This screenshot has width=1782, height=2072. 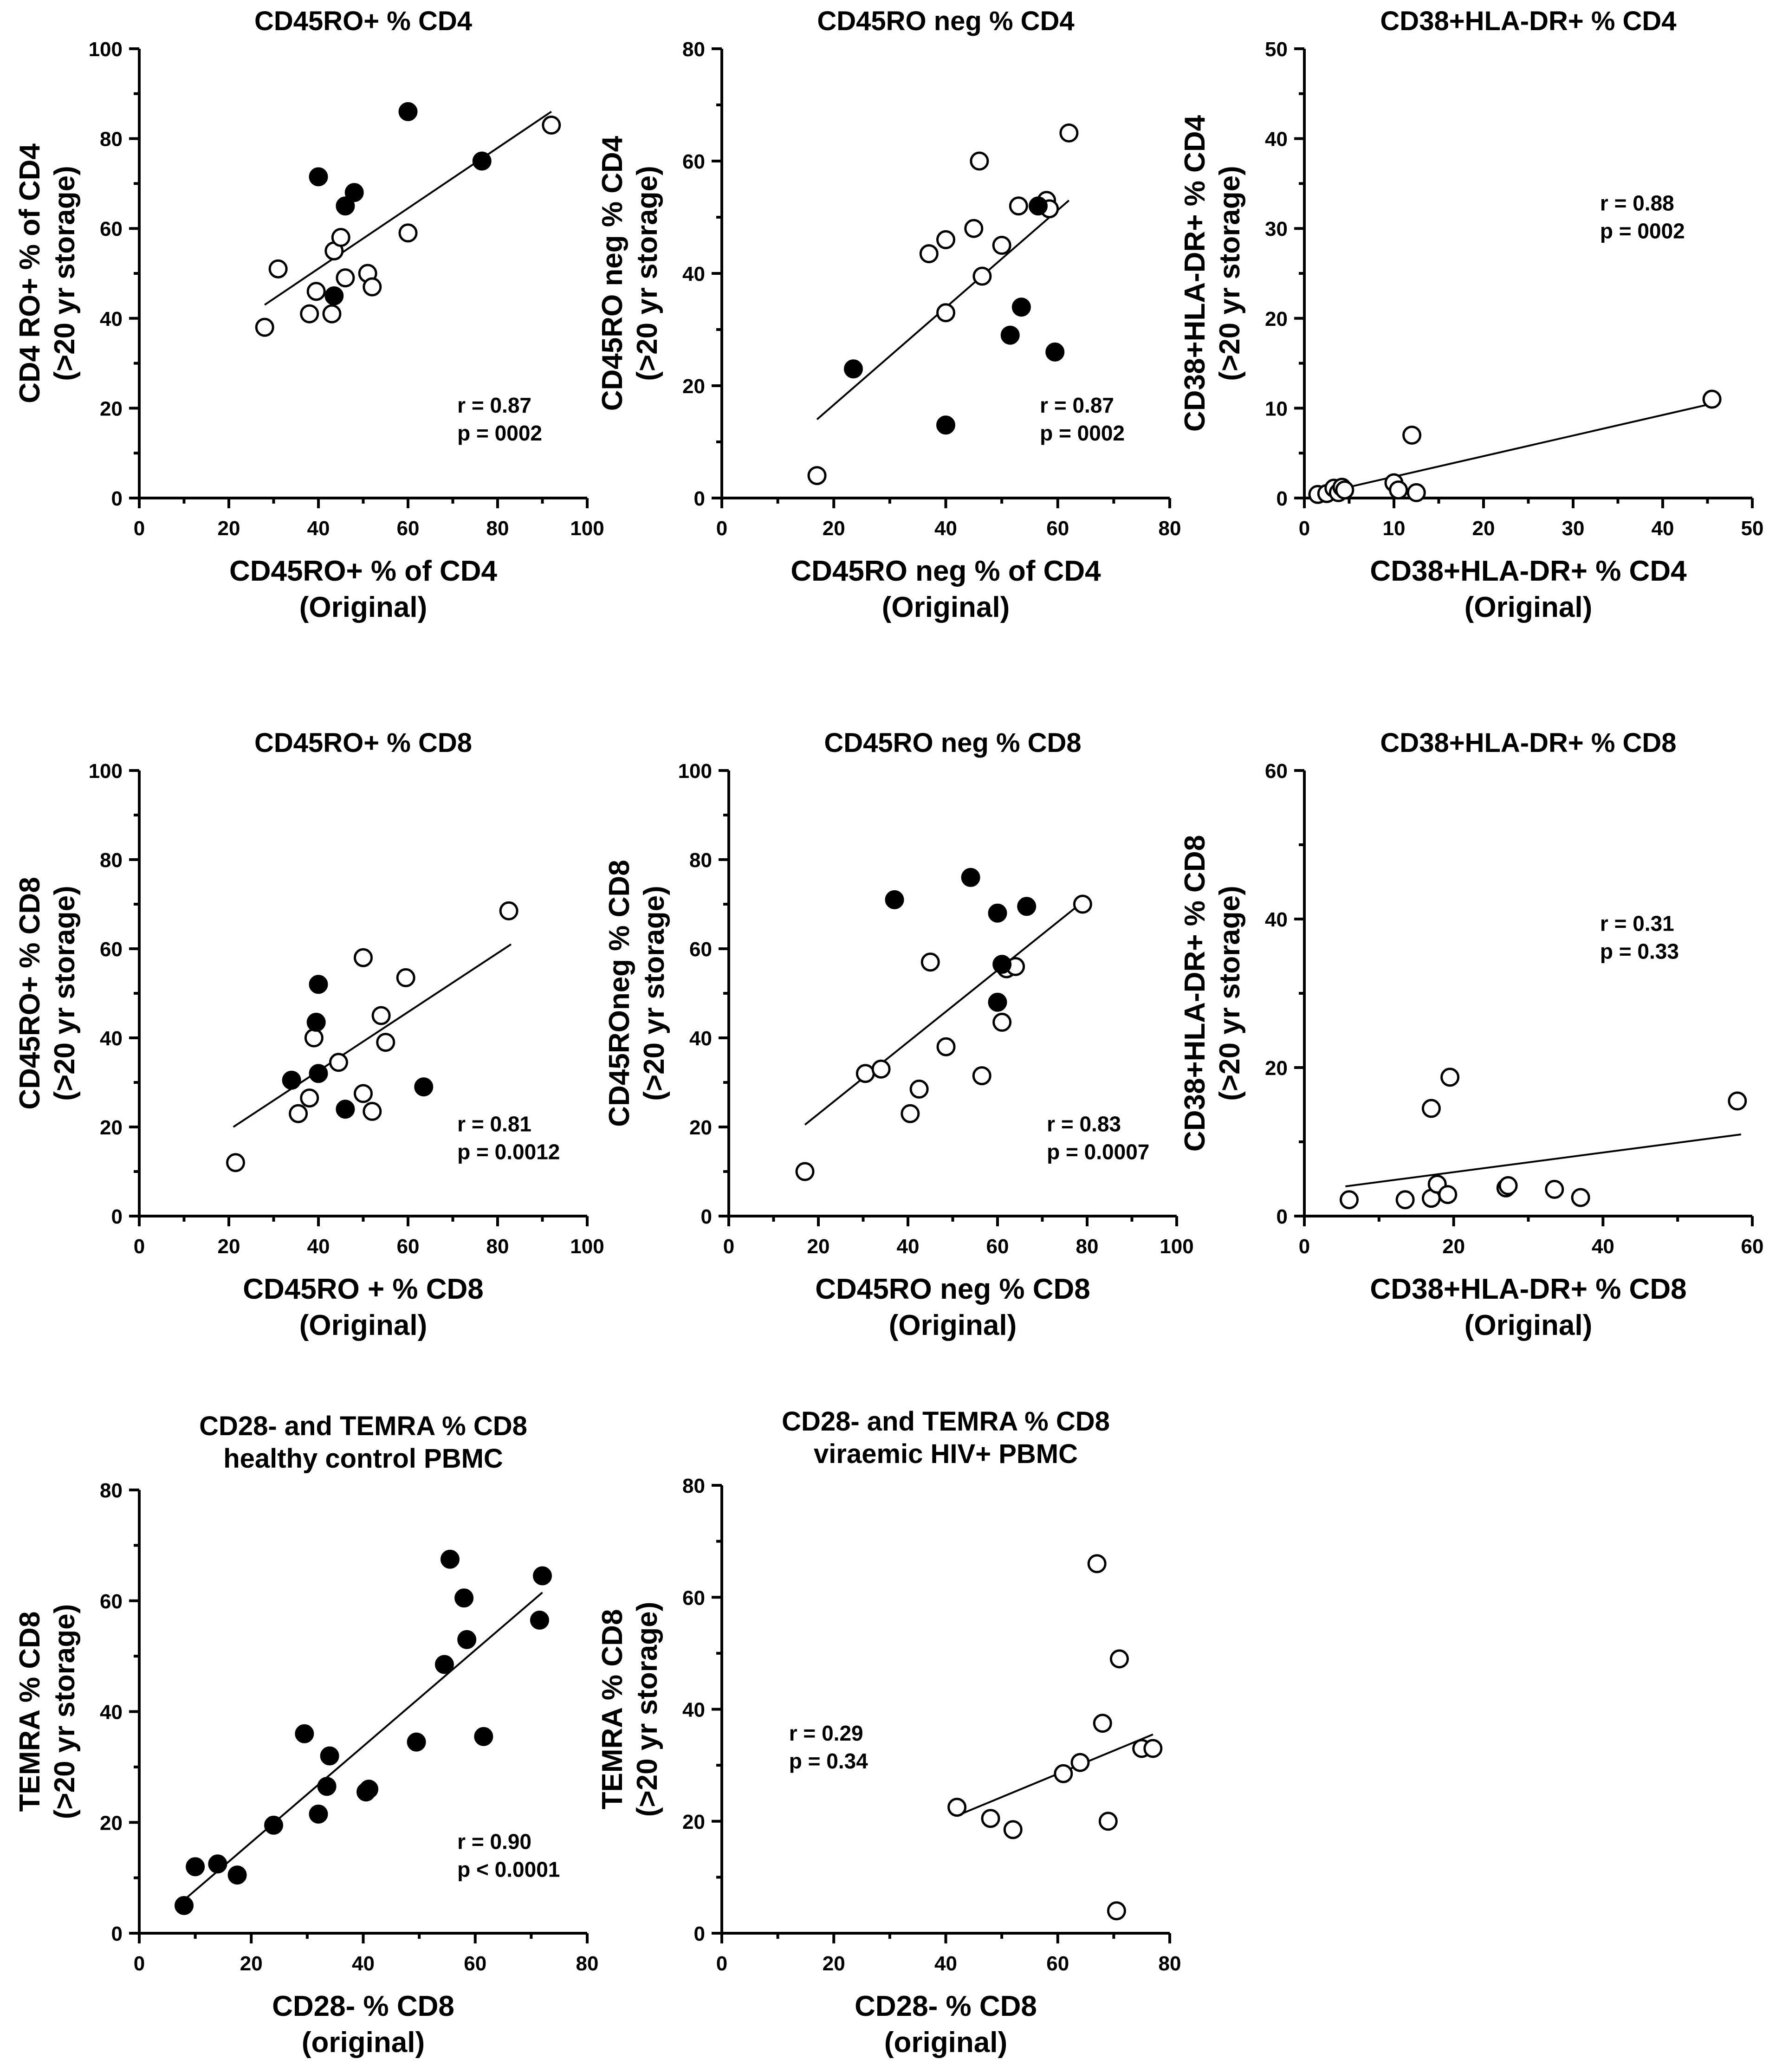 I want to click on y-axis-label: CD45RO+ % CD8, so click(x=30, y=993).